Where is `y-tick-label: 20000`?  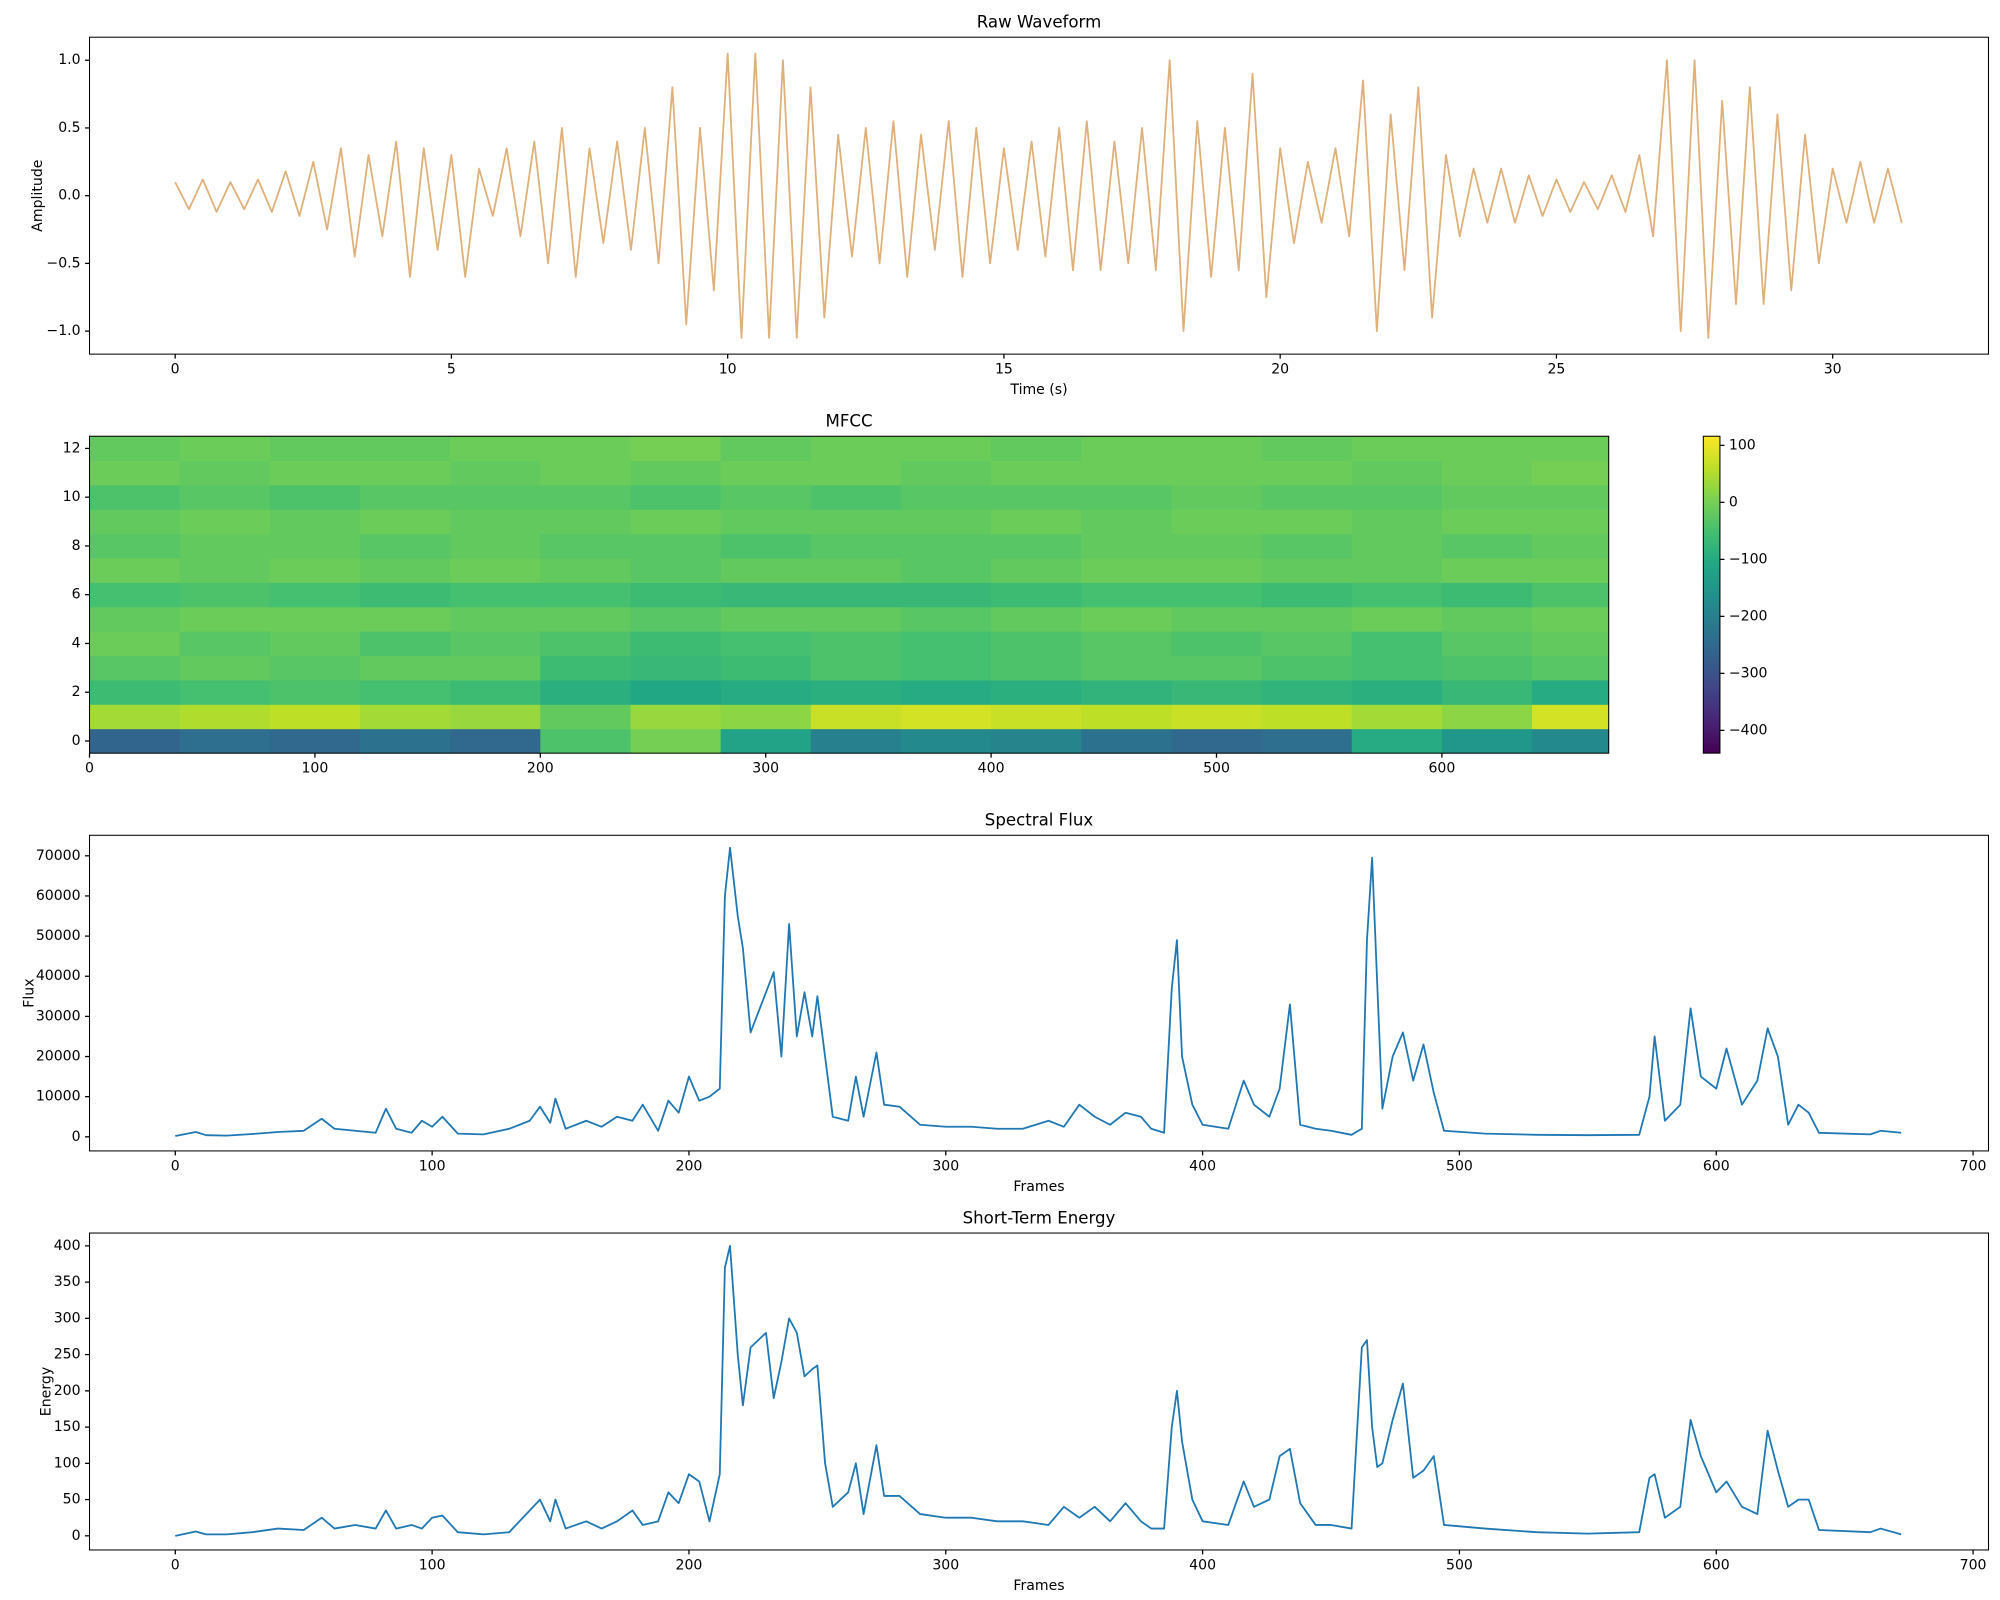 y-tick-label: 20000 is located at coordinates (58, 1057).